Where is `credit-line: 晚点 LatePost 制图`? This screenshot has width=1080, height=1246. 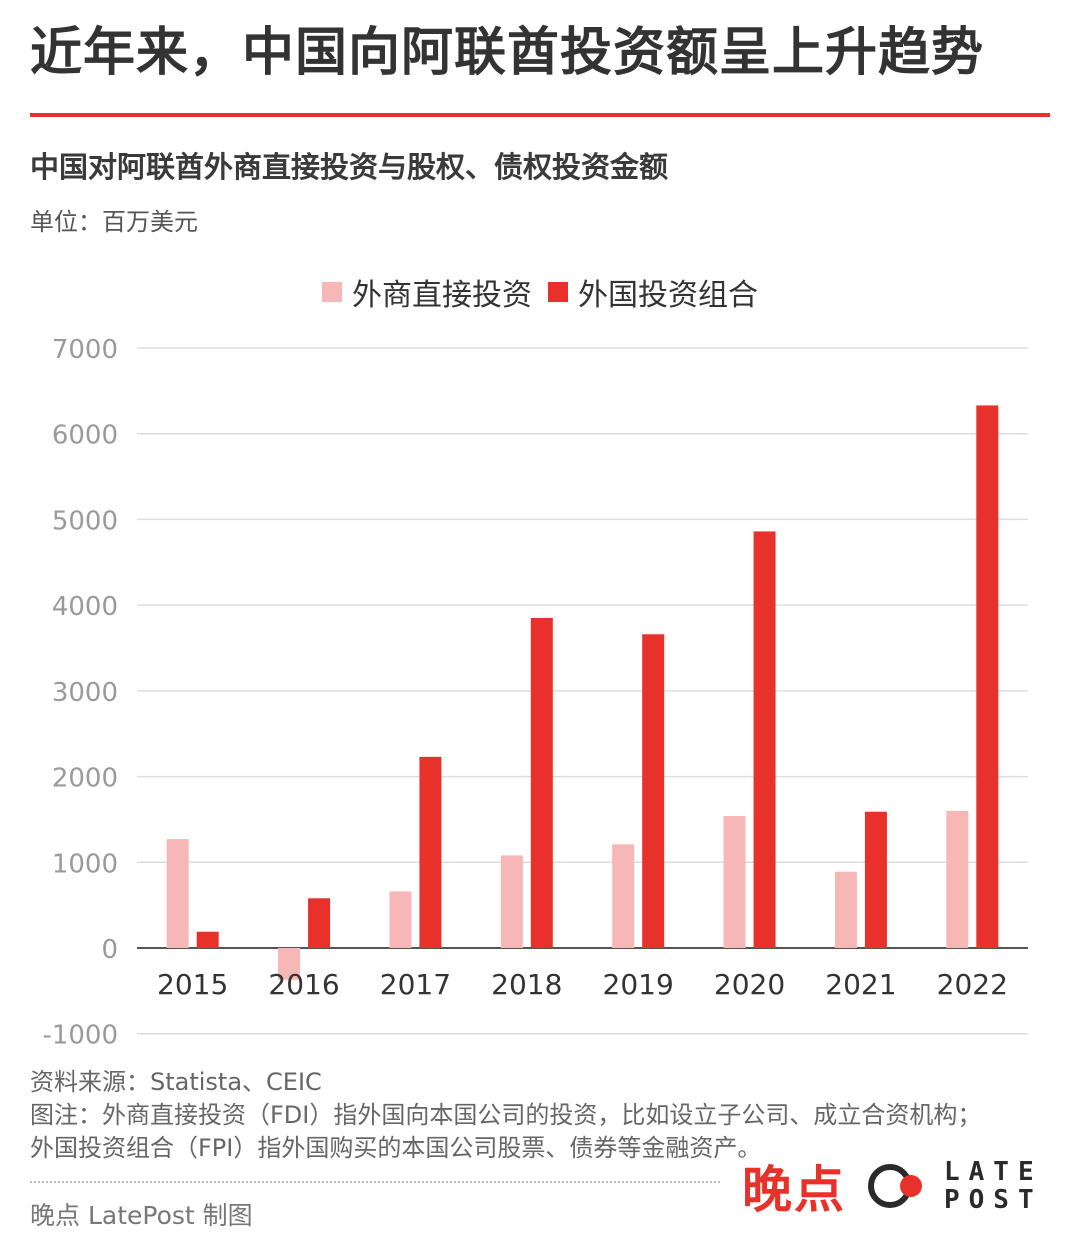 credit-line: 晚点 LatePost 制图 is located at coordinates (141, 1215).